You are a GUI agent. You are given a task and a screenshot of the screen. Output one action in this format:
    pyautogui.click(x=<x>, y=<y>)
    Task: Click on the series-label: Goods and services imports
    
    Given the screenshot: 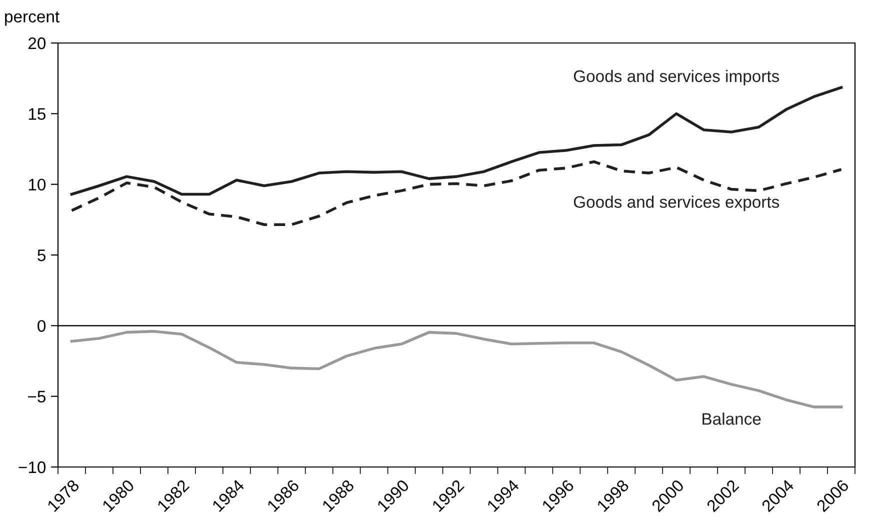 What is the action you would take?
    pyautogui.click(x=677, y=78)
    